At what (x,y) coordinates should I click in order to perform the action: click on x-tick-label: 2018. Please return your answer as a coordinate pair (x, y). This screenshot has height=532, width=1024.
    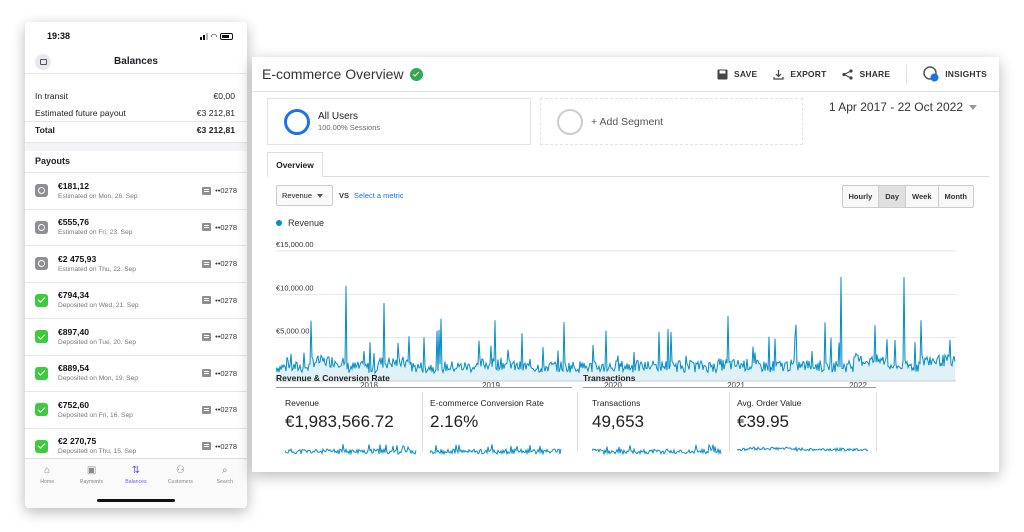
    Looking at the image, I should click on (369, 385).